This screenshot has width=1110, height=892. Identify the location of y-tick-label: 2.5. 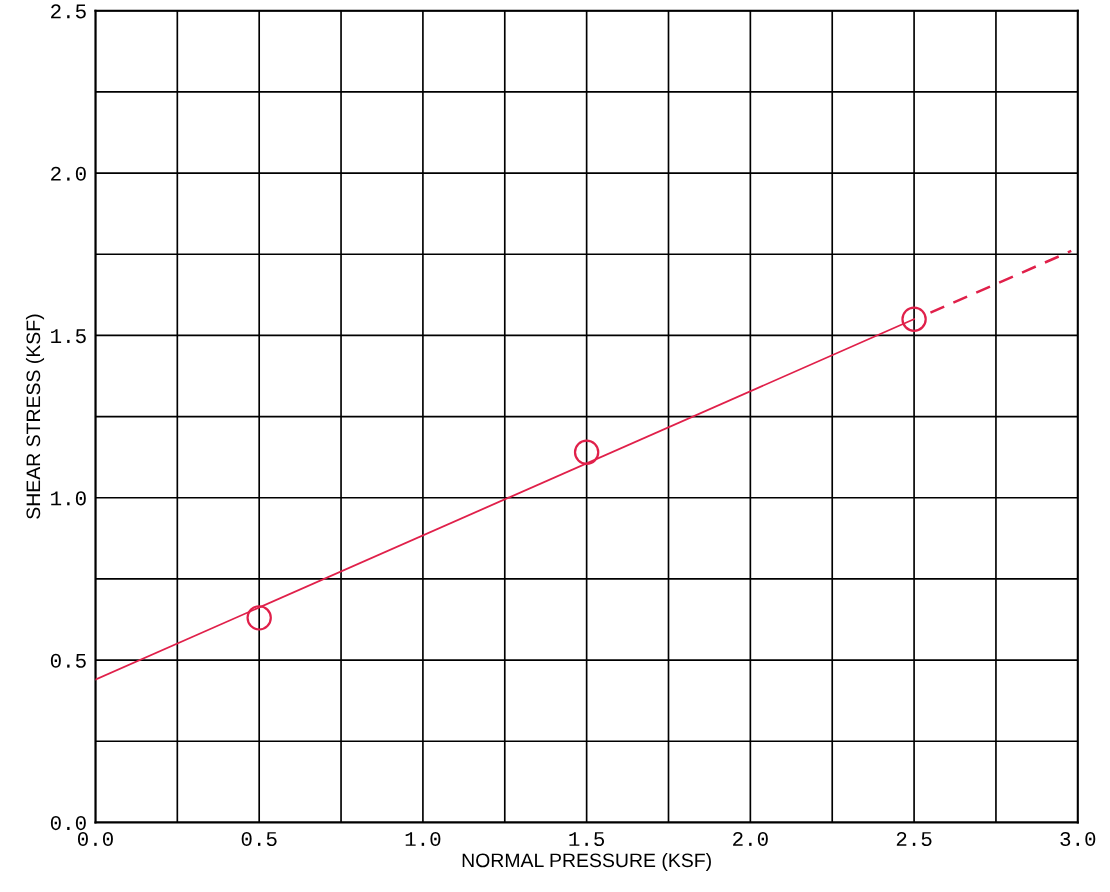
(68, 11).